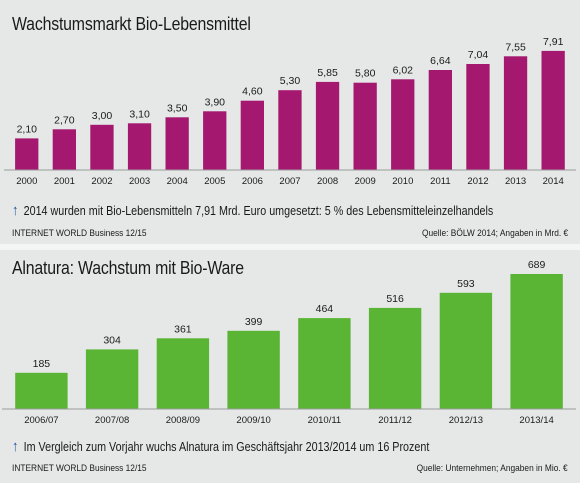  Describe the element at coordinates (253, 369) in the screenshot. I see `bar-2009/10` at that location.